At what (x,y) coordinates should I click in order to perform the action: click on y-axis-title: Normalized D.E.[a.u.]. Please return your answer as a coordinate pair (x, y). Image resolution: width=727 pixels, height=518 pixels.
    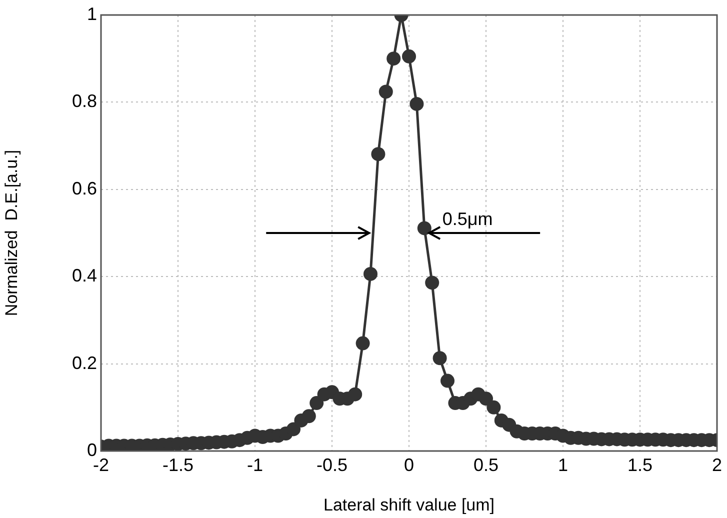
    Looking at the image, I should click on (11, 233).